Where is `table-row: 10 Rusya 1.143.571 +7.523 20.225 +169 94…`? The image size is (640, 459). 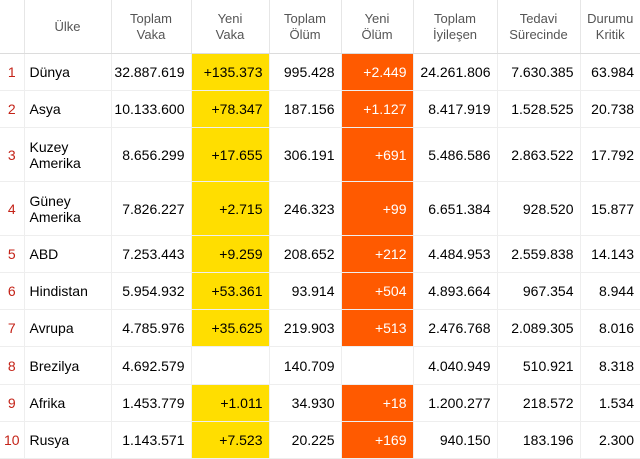
table-row: 10 Rusya 1.143.571 +7.523 20.225 +169 94… is located at coordinates (320, 440).